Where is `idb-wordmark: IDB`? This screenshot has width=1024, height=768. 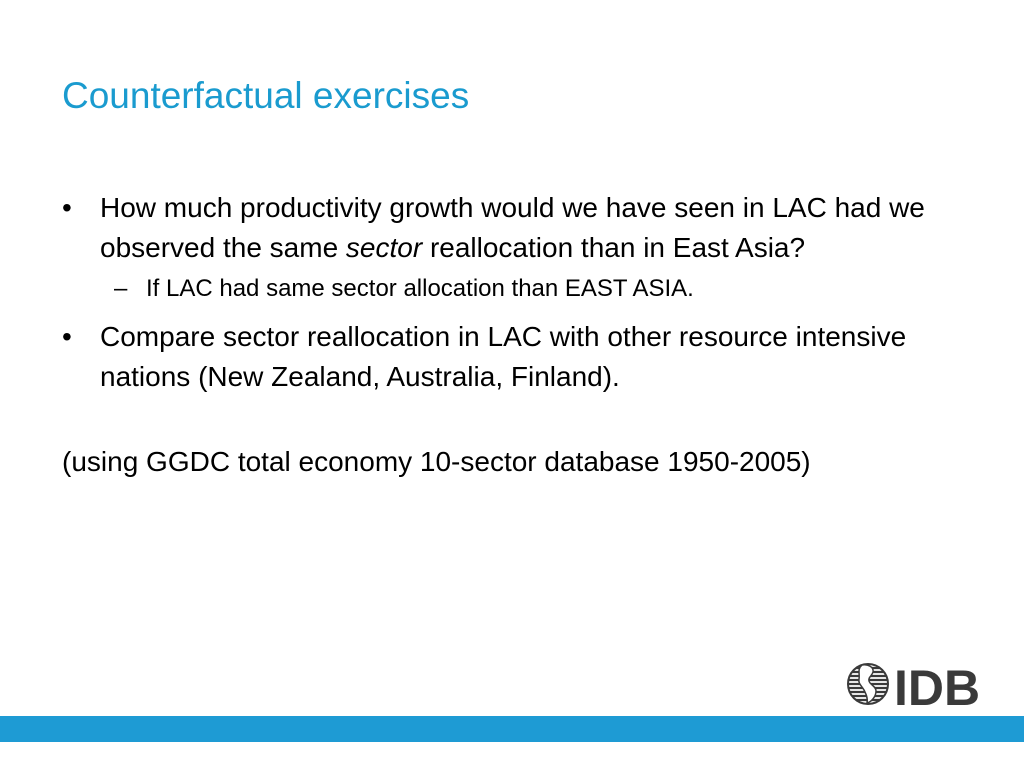 idb-wordmark: IDB is located at coordinates (937, 688).